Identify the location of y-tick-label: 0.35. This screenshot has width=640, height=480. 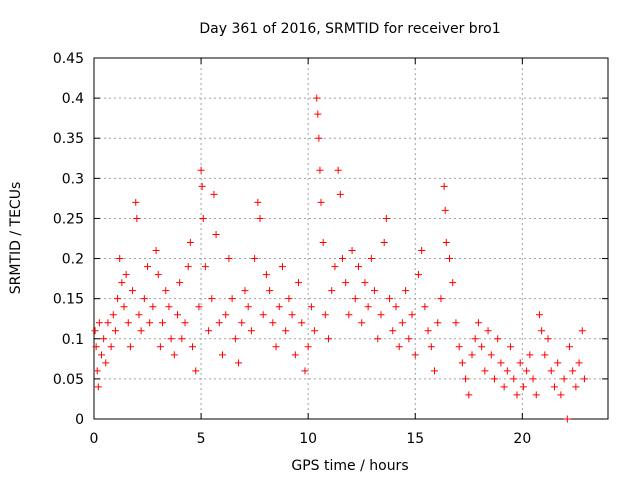
(68, 139).